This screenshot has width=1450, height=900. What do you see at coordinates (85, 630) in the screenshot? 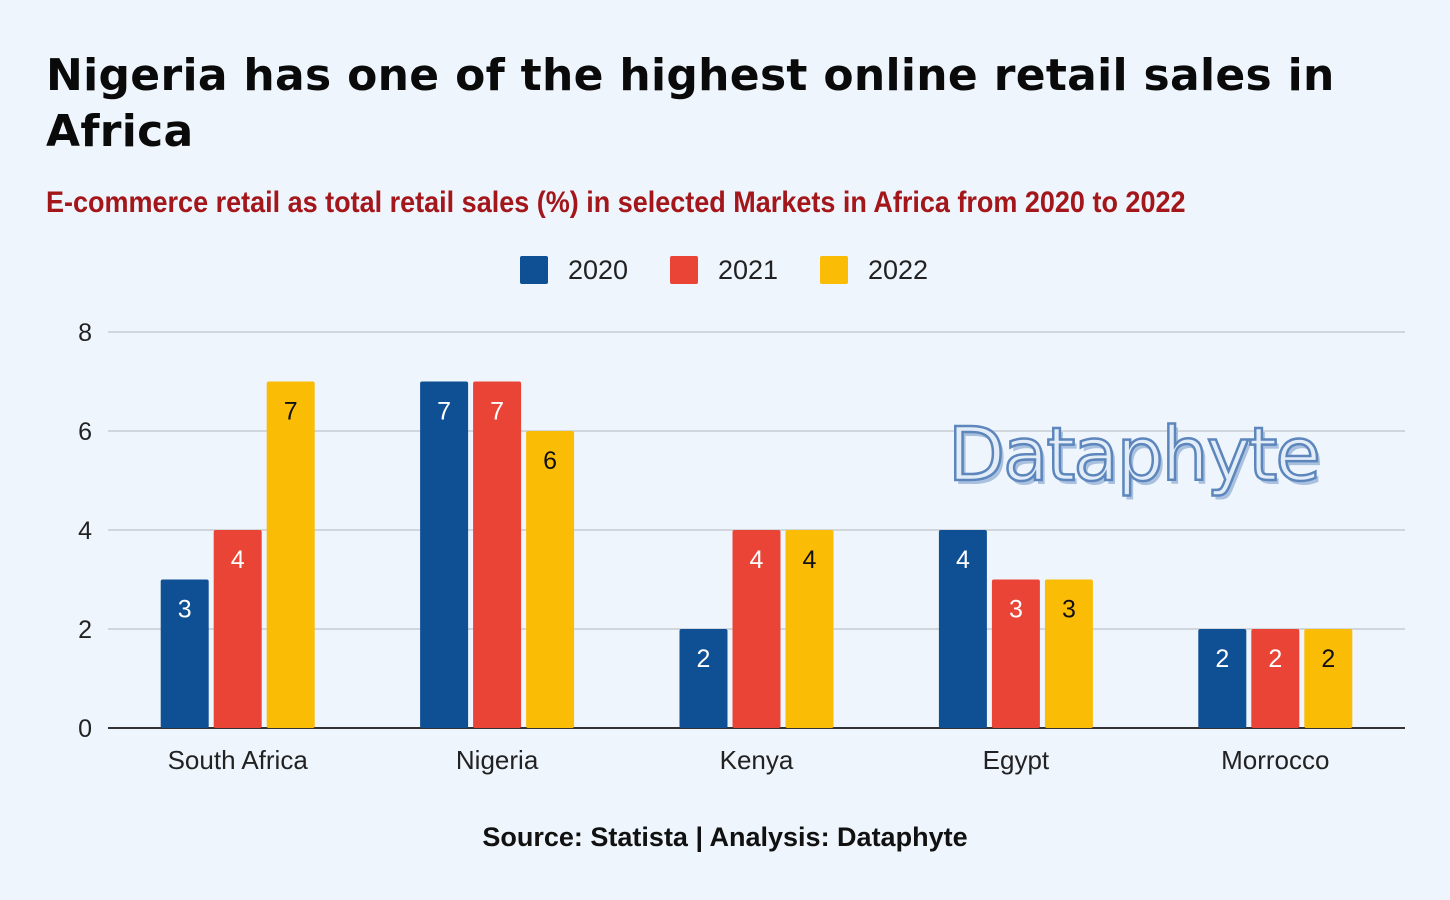
I see `y-tick-label: 2` at bounding box center [85, 630].